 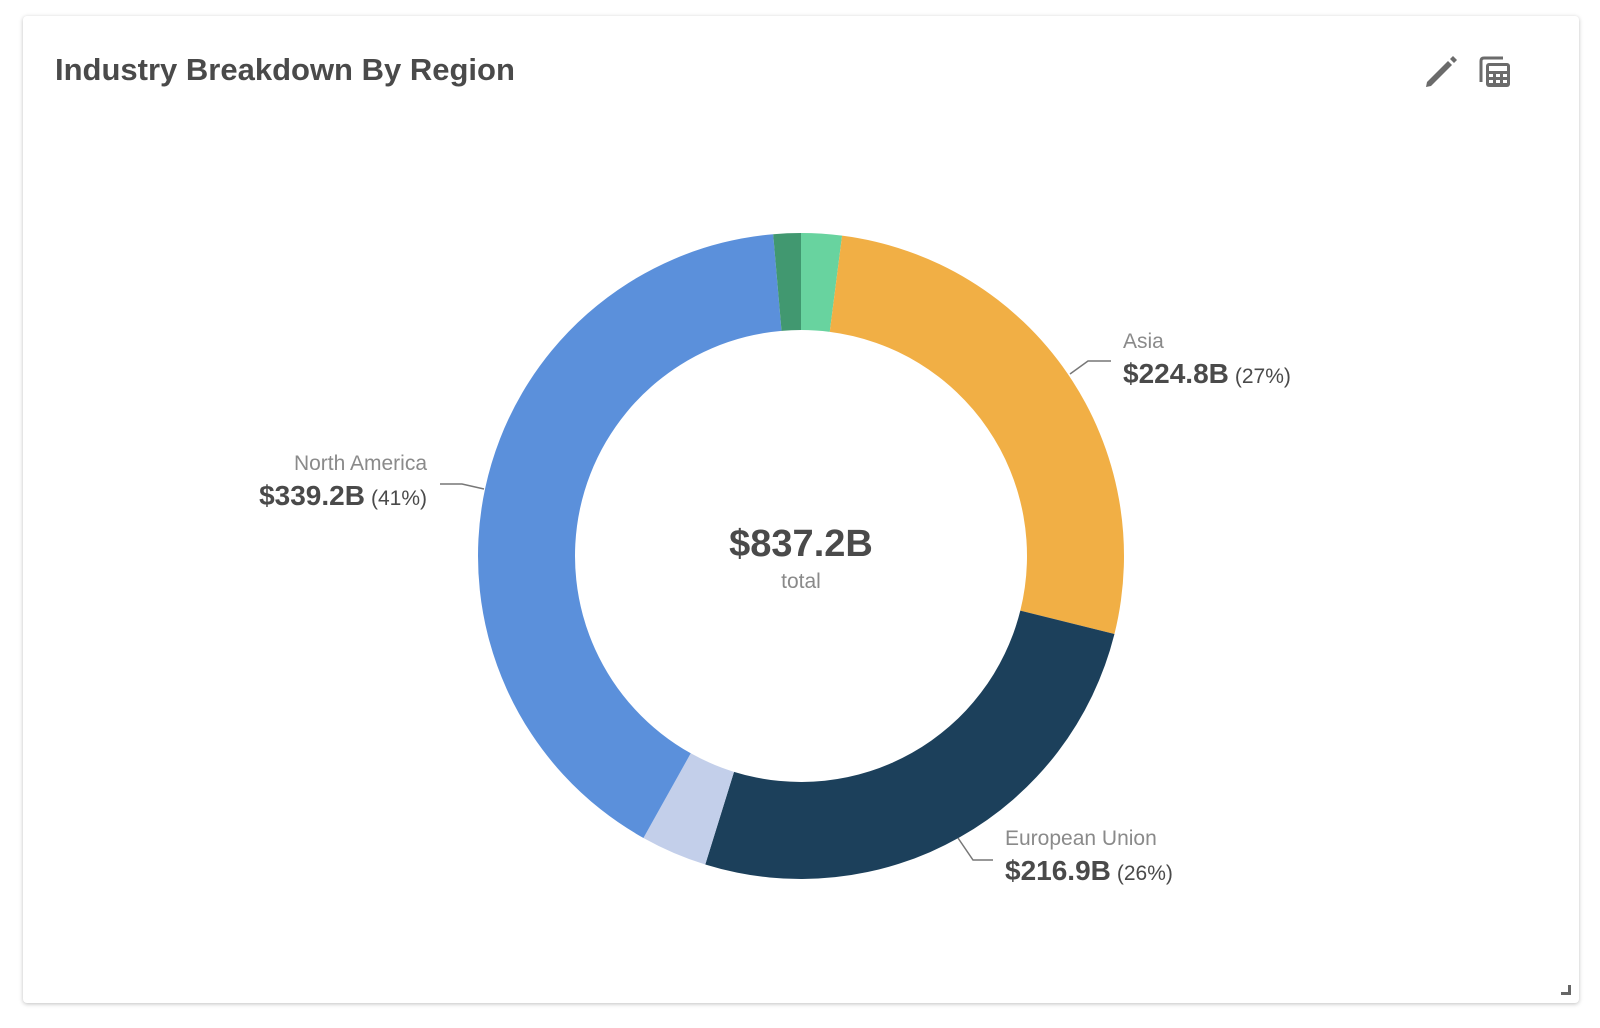 What do you see at coordinates (801, 581) in the screenshot?
I see `center-total-label: total` at bounding box center [801, 581].